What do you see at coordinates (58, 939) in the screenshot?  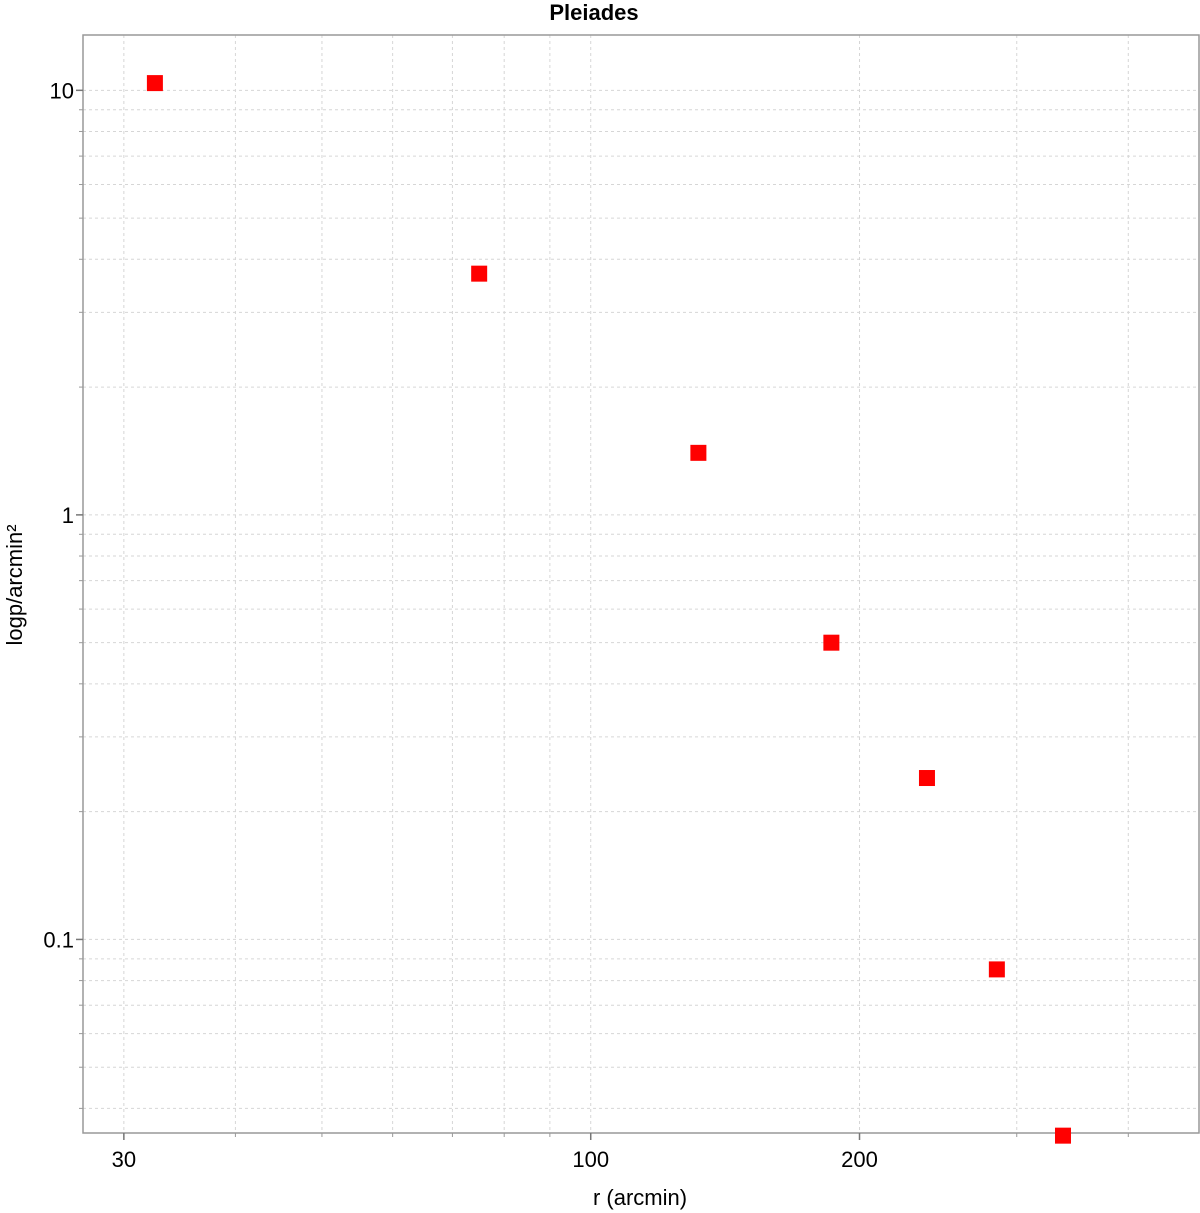 I see `y-tick-label: 0.1` at bounding box center [58, 939].